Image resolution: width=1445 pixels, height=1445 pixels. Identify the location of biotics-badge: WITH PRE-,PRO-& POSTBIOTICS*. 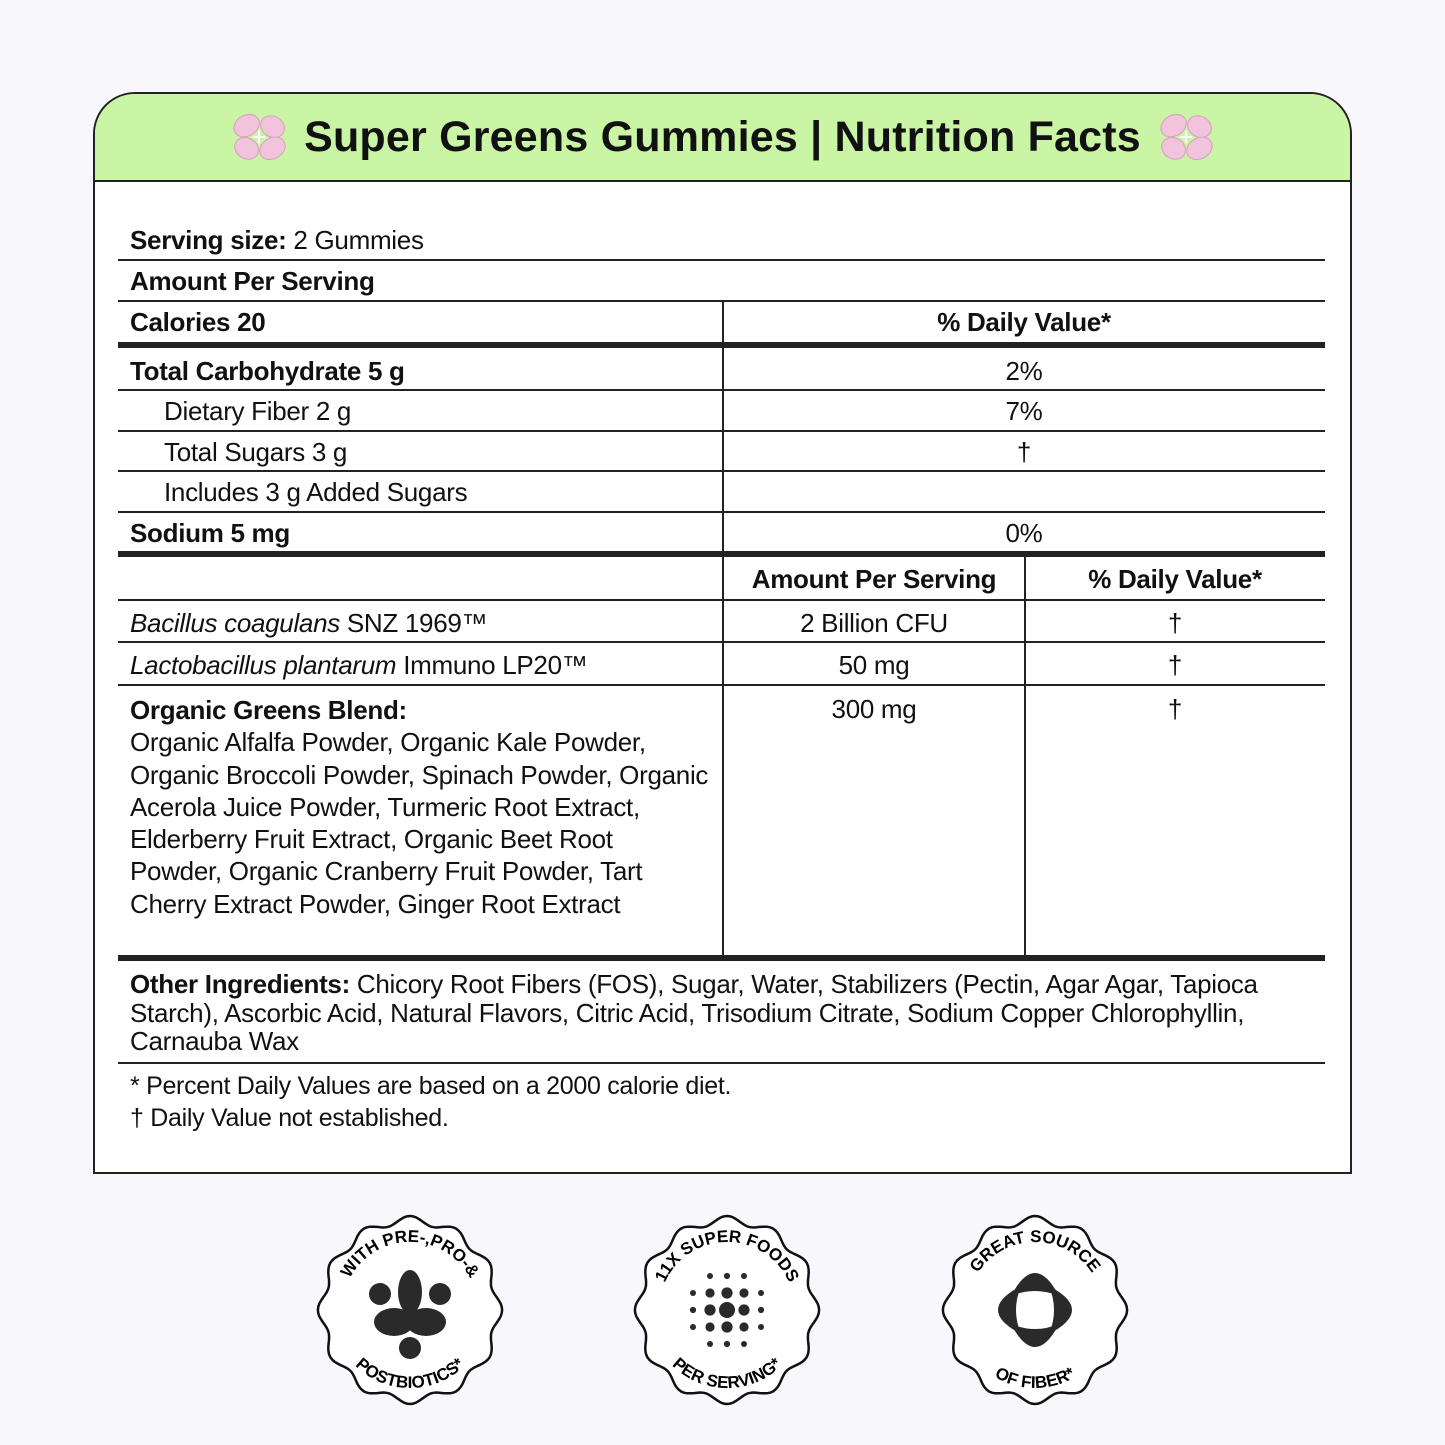
(410, 1310).